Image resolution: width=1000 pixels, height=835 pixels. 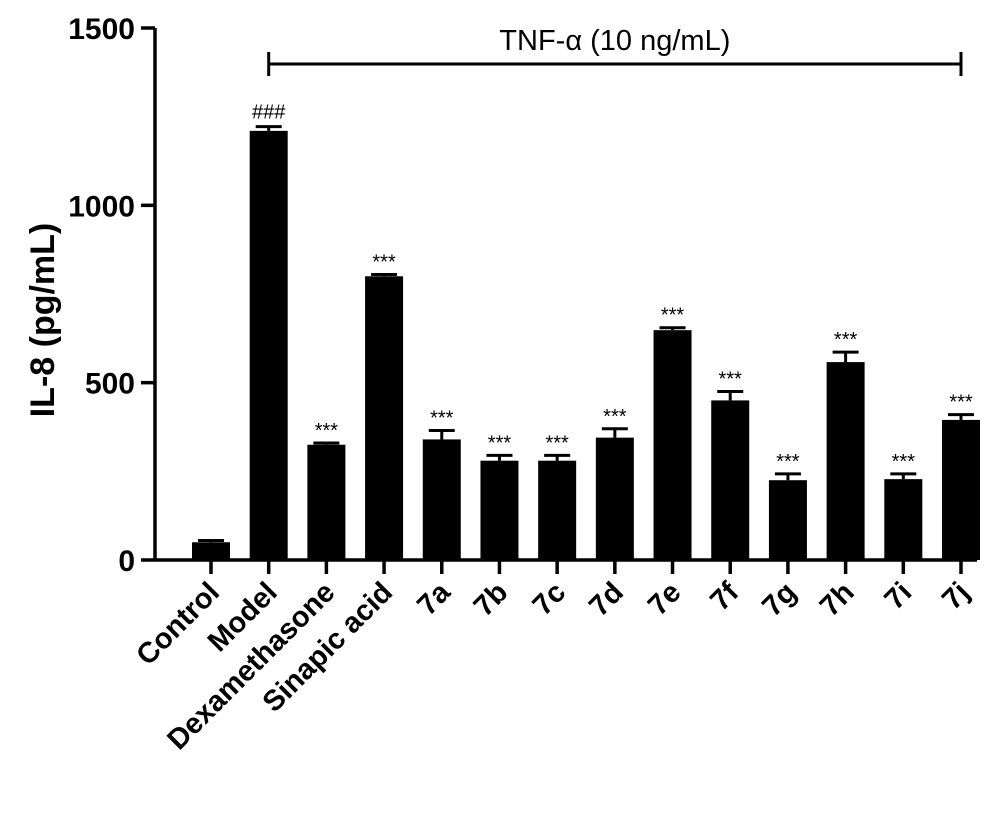 What do you see at coordinates (606, 599) in the screenshot?
I see `x-tick-label: 7d` at bounding box center [606, 599].